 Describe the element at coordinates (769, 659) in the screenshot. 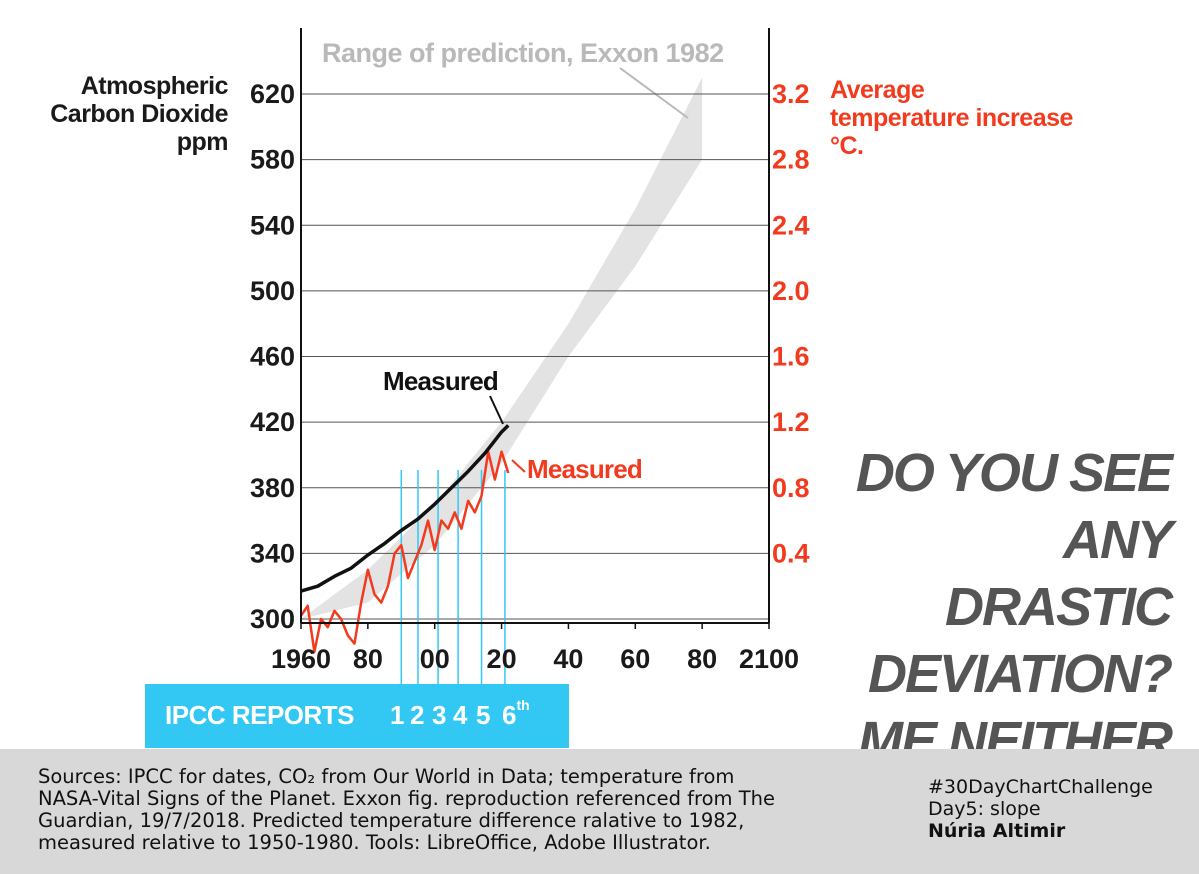

I see `x-tick-label: 2100` at that location.